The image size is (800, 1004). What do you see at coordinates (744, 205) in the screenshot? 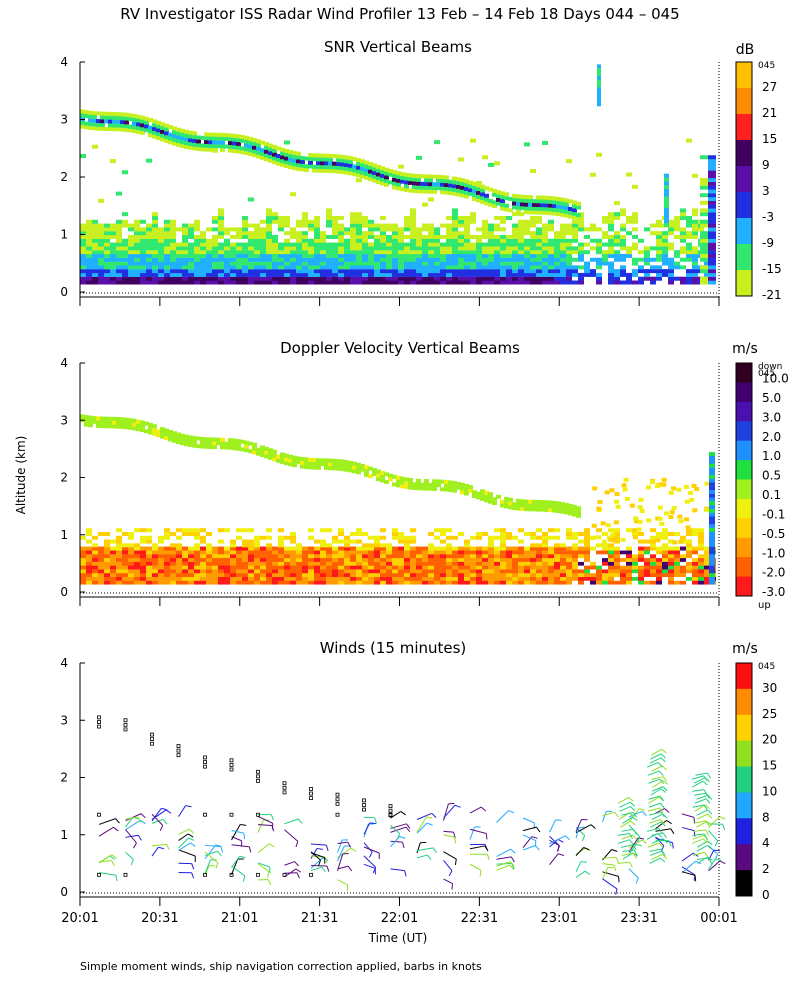
I see `colorbar-swatch` at bounding box center [744, 205].